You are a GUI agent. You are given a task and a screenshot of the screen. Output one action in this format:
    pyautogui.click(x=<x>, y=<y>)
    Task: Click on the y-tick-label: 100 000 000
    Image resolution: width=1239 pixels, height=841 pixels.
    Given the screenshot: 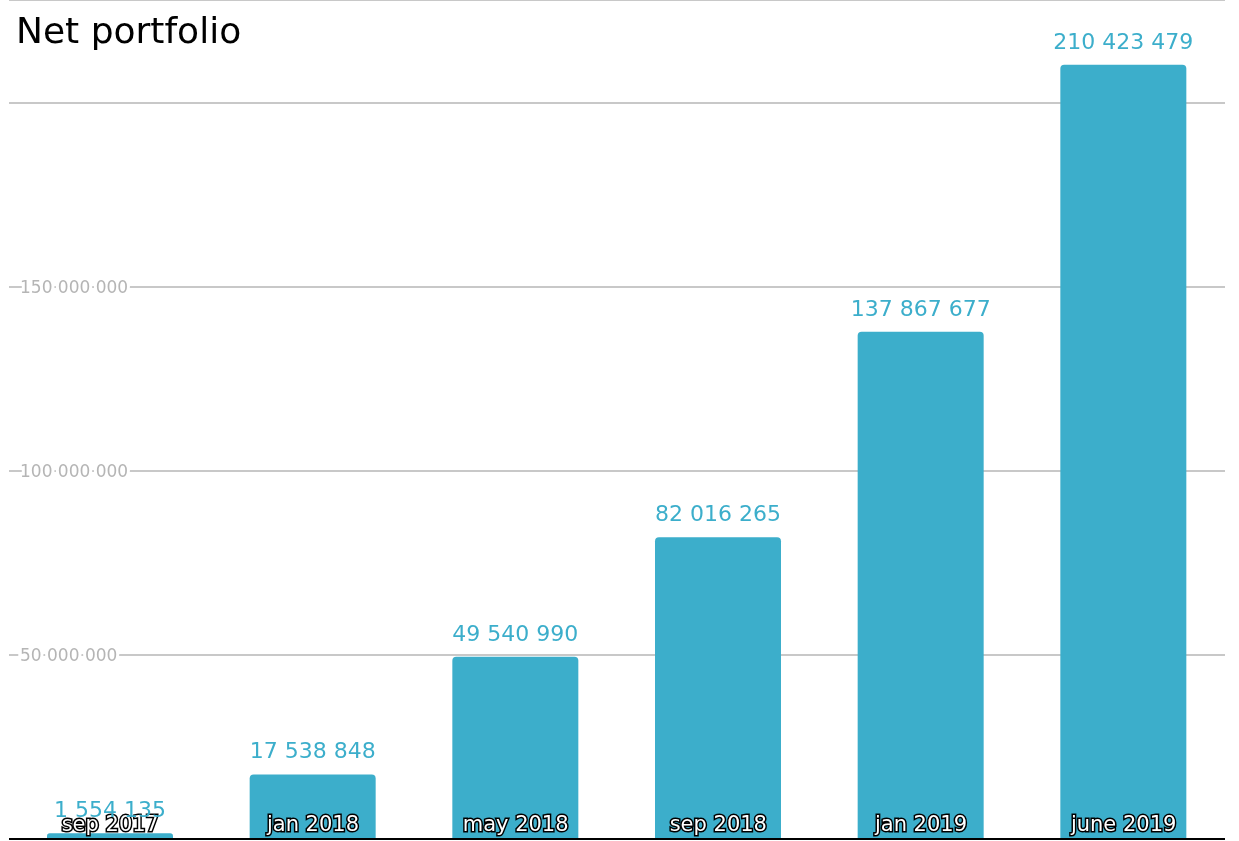 What is the action you would take?
    pyautogui.click(x=74, y=470)
    